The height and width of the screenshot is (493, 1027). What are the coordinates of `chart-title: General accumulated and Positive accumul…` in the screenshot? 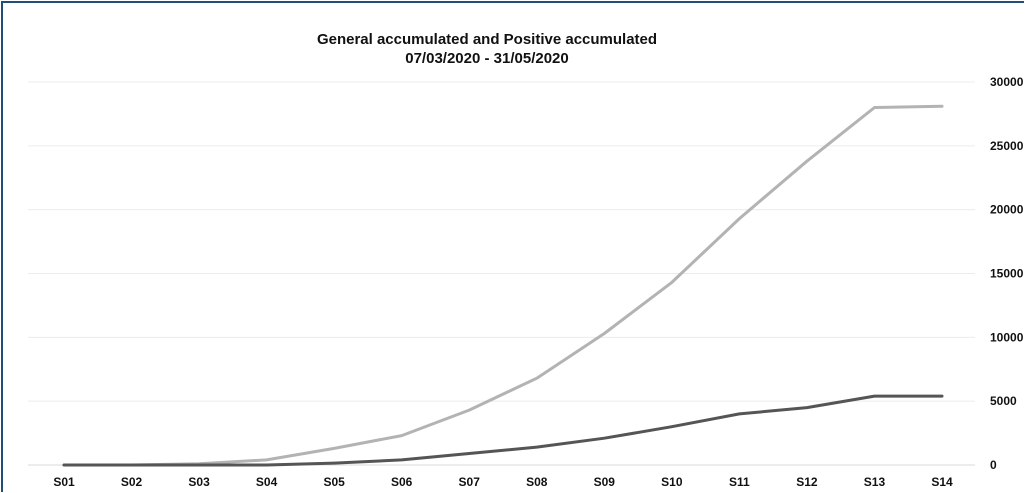 It's located at (487, 39).